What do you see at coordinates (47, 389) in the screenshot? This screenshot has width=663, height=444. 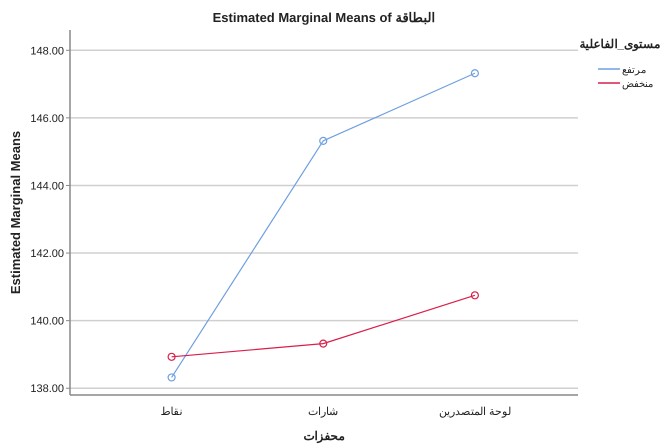 I see `y-tick-label: 138.00` at bounding box center [47, 389].